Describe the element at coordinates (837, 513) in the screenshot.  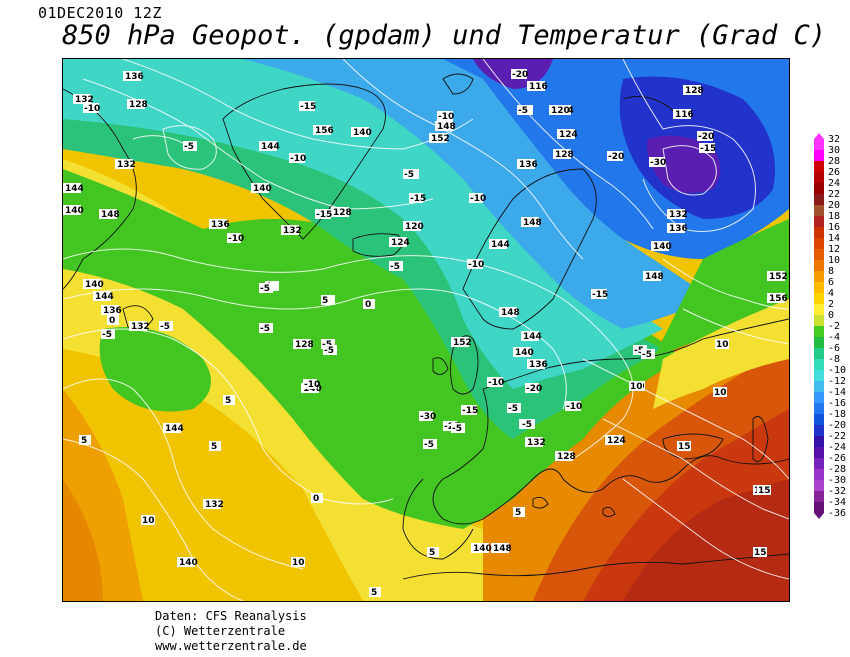
I see `colorbar-tick-label: -36` at that location.